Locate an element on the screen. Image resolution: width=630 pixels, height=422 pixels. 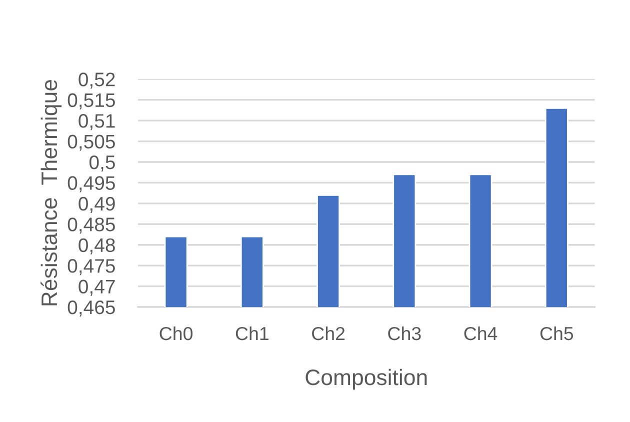
y-tick-label: 0,485 is located at coordinates (91, 226).